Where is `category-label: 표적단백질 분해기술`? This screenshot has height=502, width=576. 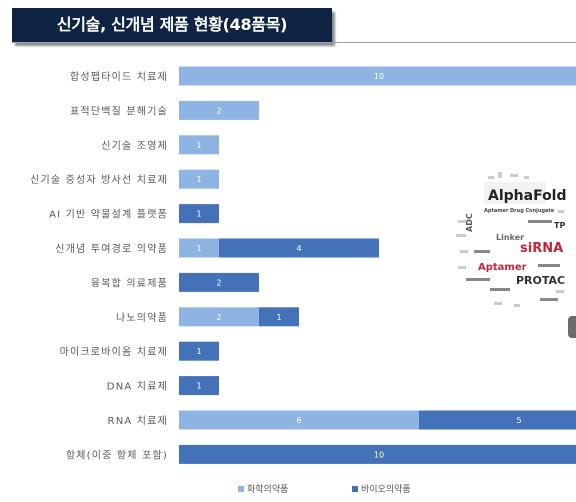
category-label: 표적단백질 분해기술 is located at coordinates (119, 110).